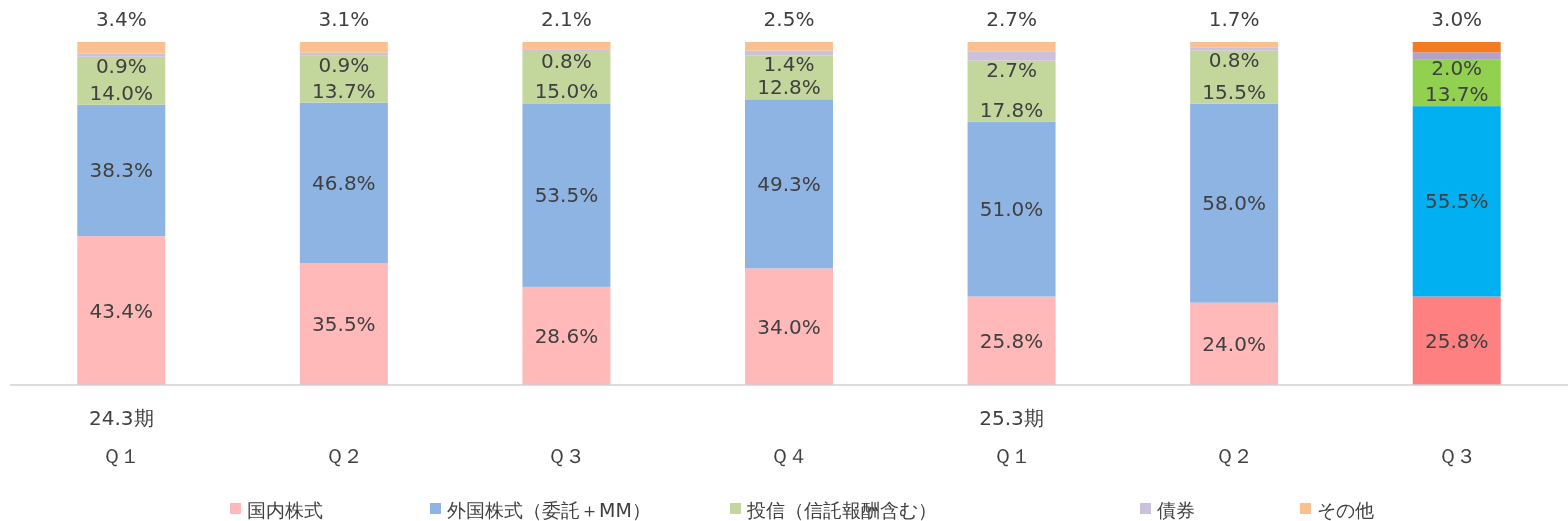  What do you see at coordinates (1234, 91) in the screenshot?
I see `data-label: 15.5%` at bounding box center [1234, 91].